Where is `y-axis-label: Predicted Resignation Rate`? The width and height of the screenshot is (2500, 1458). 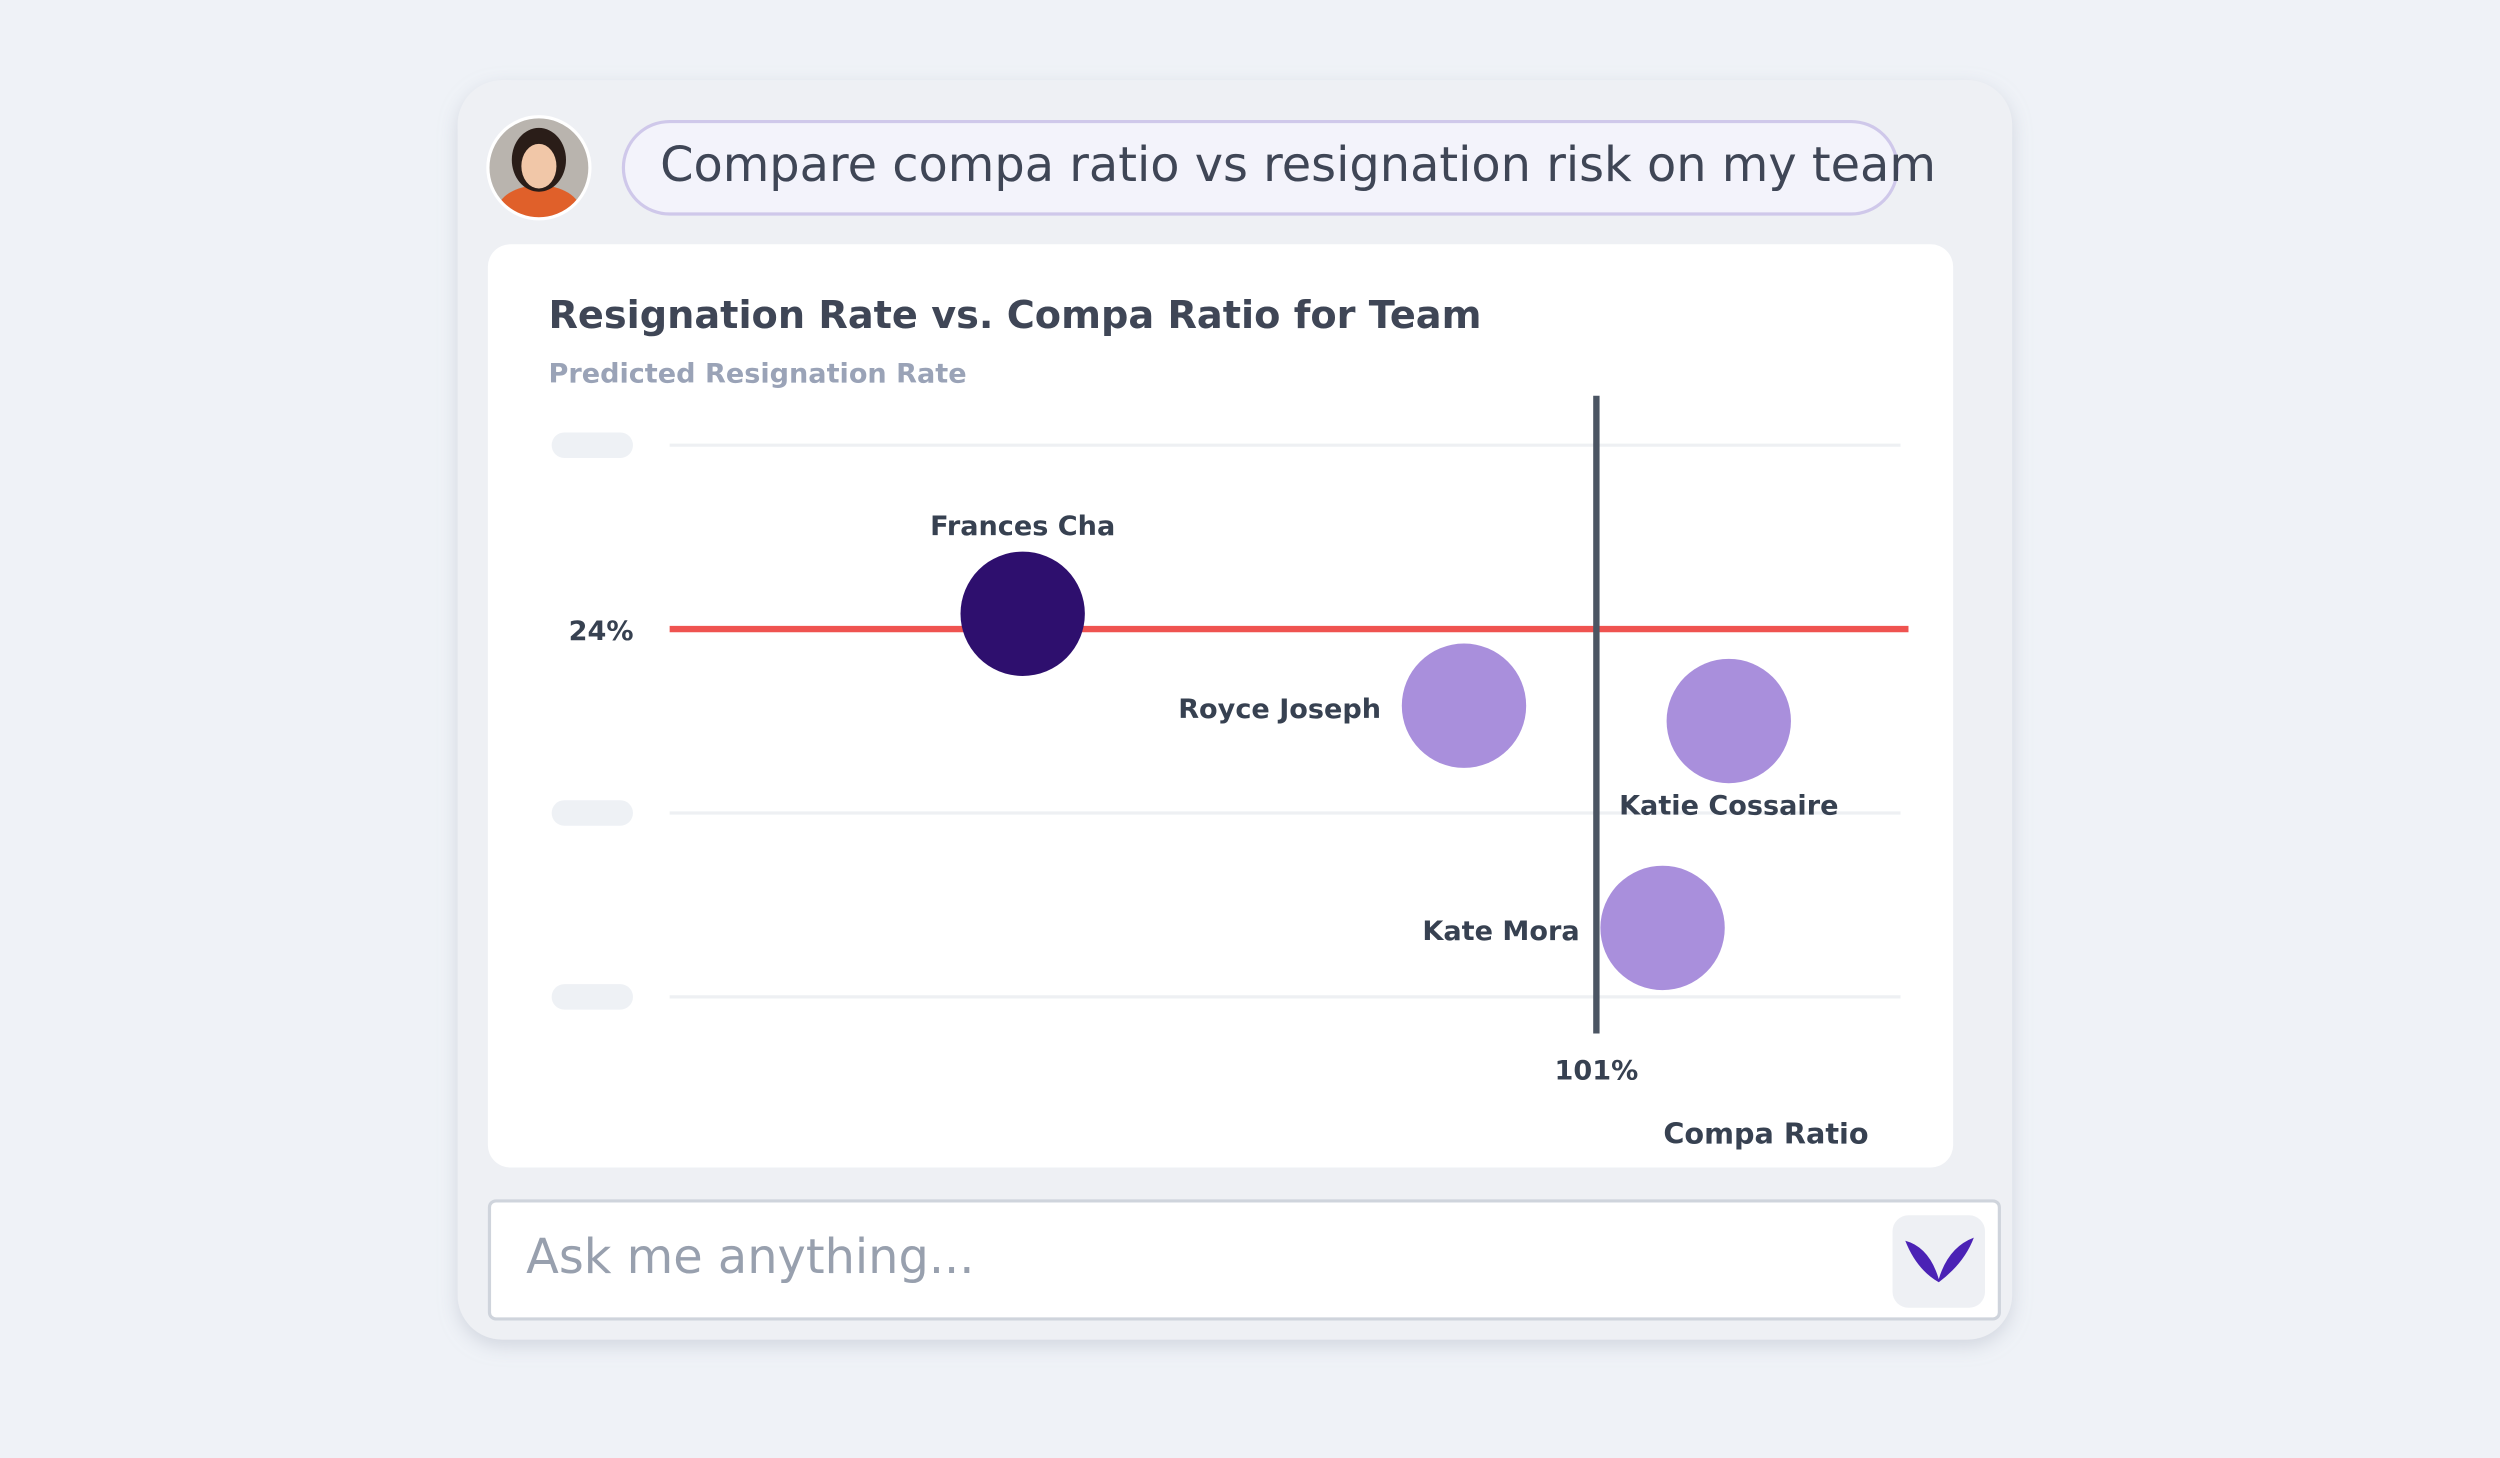 y-axis-label: Predicted Resignation Rate is located at coordinates (757, 374).